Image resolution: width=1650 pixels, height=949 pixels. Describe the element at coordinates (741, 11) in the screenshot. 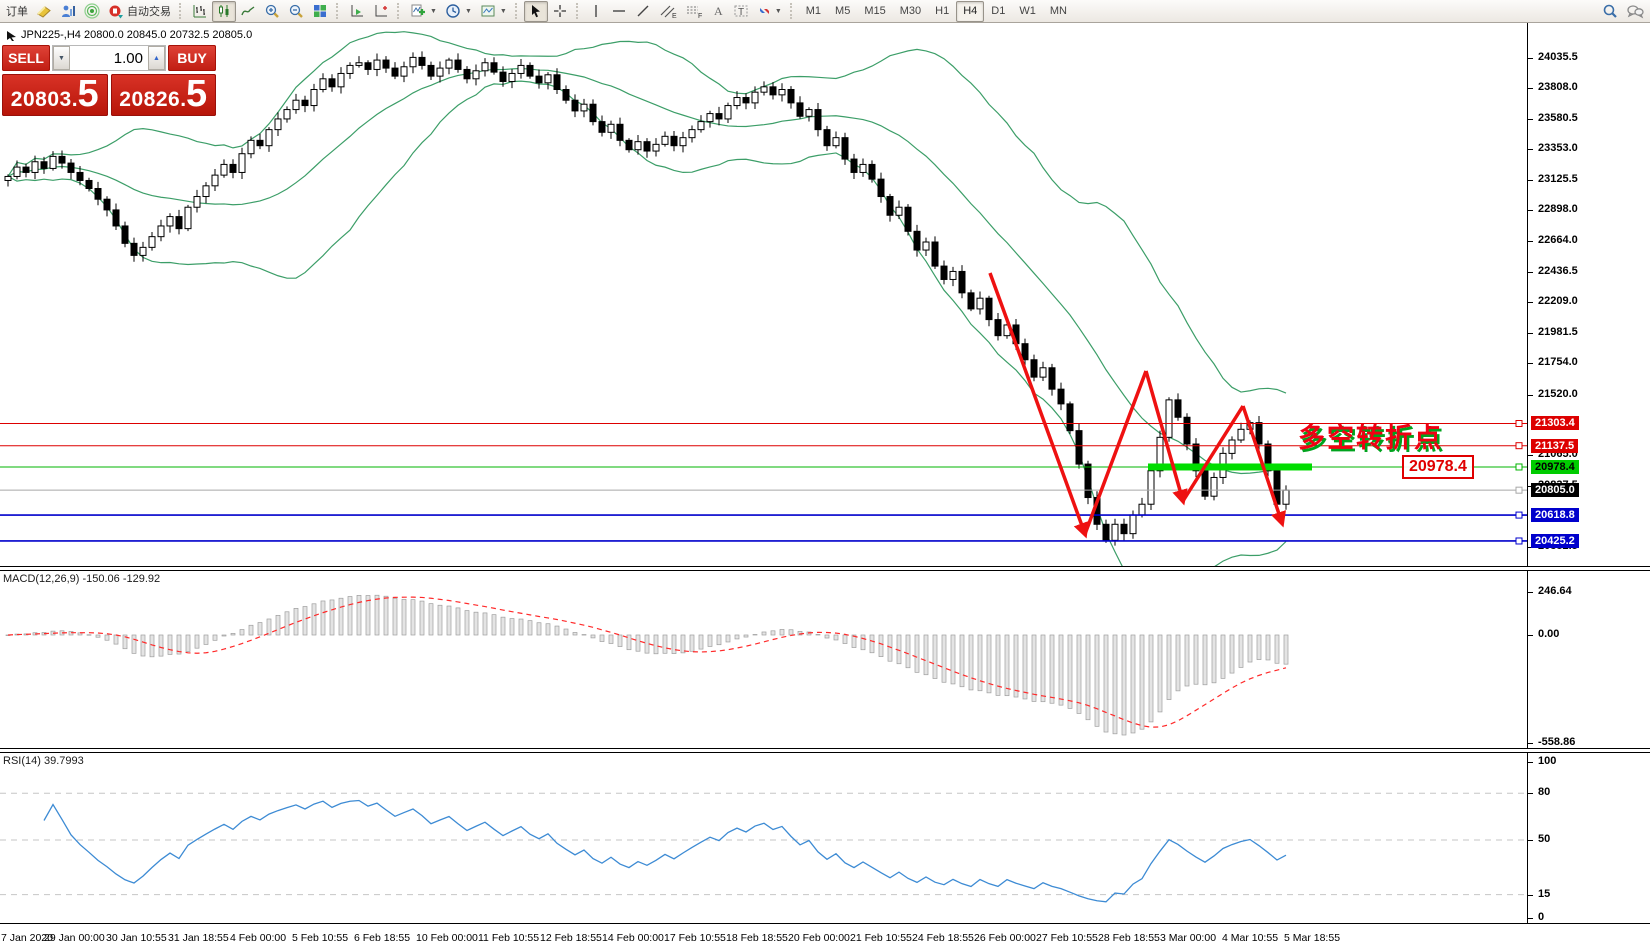

I see `text-label-button: T` at that location.